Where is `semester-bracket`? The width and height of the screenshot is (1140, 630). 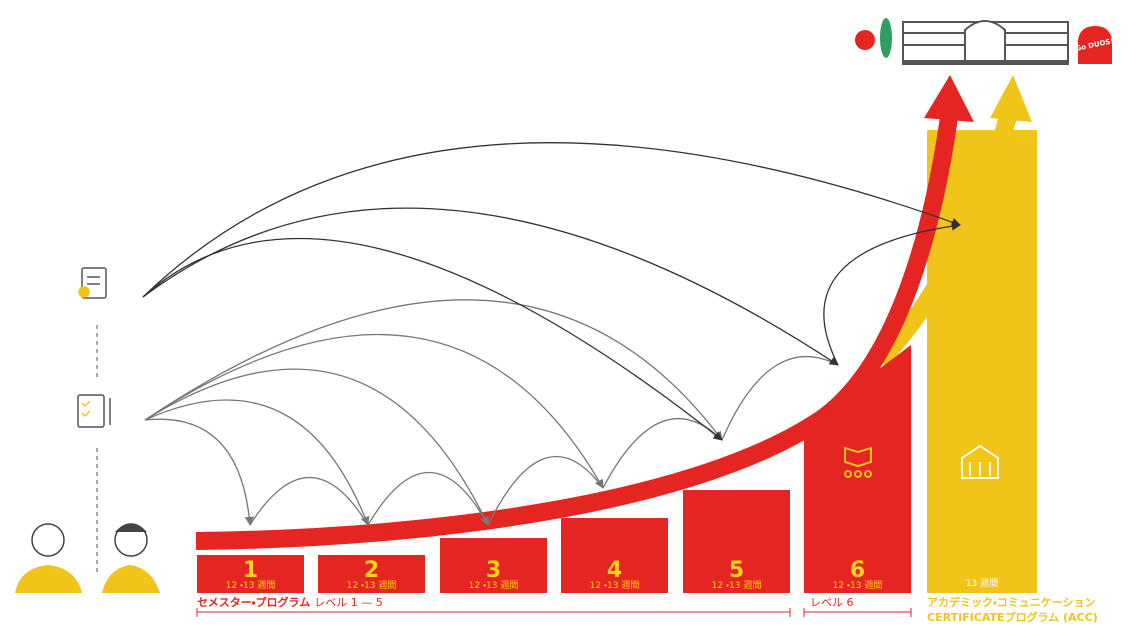
semester-bracket is located at coordinates (493, 612).